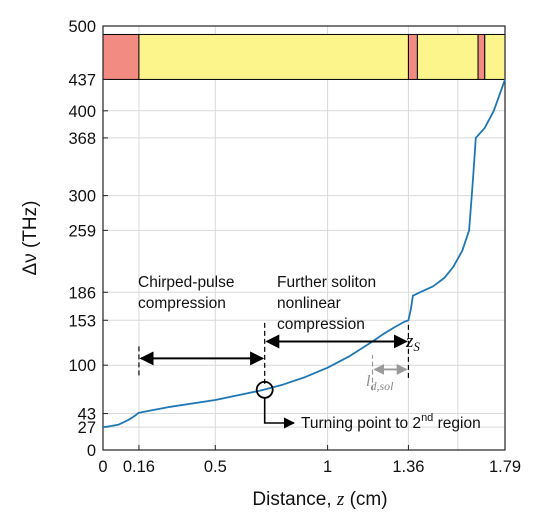 Image resolution: width=550 pixels, height=523 pixels. Describe the element at coordinates (309, 303) in the screenshot. I see `annotation-further-line2: nonlinear` at that location.